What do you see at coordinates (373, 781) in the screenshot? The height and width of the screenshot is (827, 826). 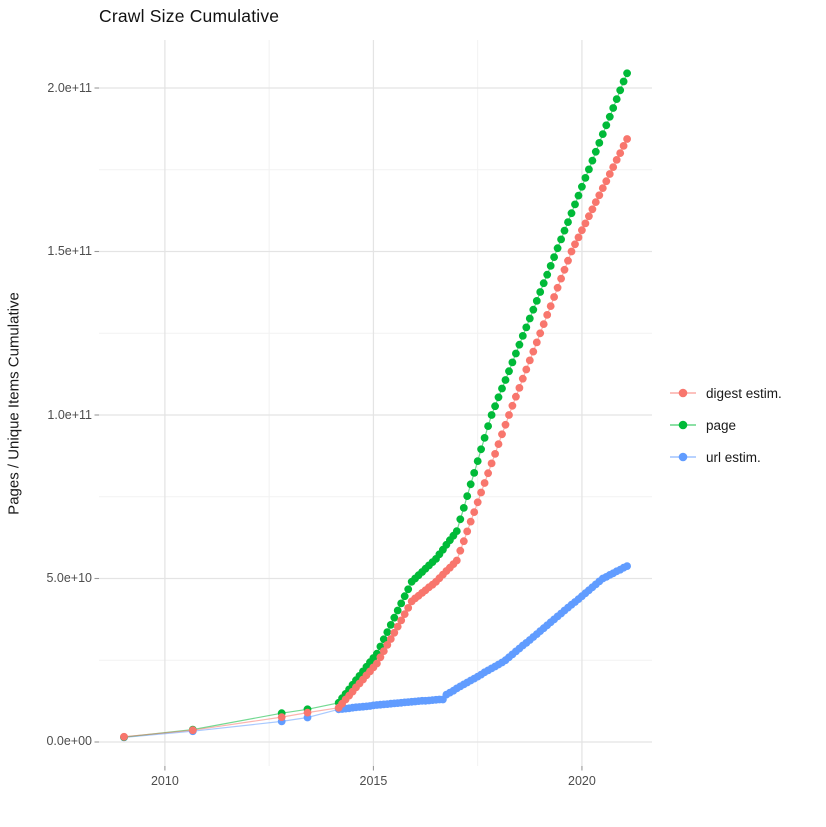 I see `x-tick-label: 2015` at bounding box center [373, 781].